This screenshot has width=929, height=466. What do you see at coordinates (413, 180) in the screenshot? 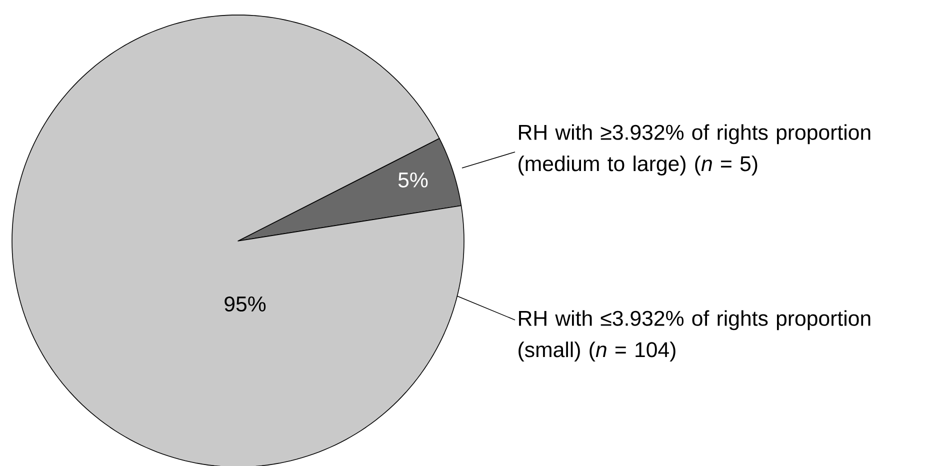
I see `data-label: 5%` at bounding box center [413, 180].